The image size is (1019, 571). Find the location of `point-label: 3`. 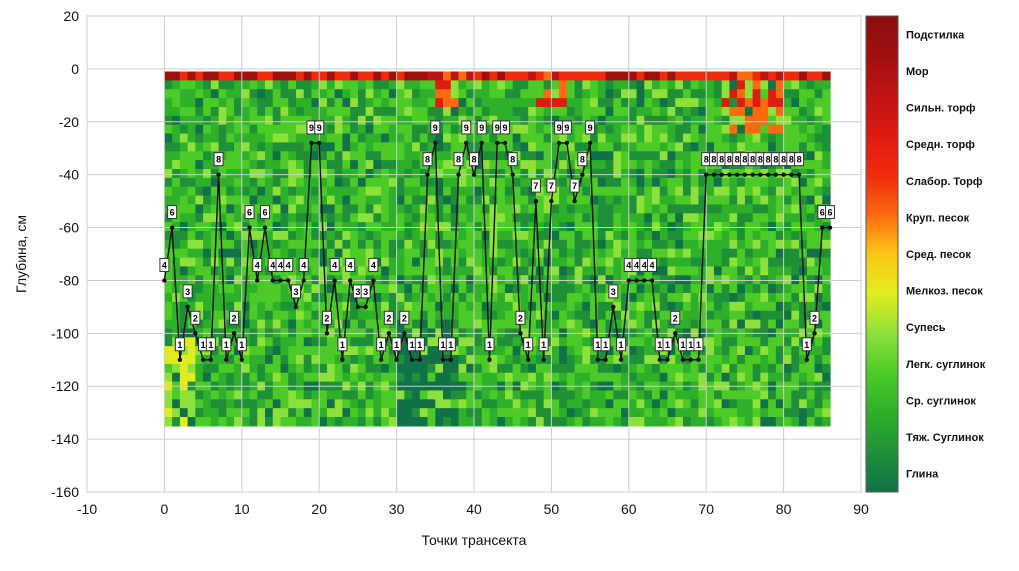

point-label: 3 is located at coordinates (365, 292).